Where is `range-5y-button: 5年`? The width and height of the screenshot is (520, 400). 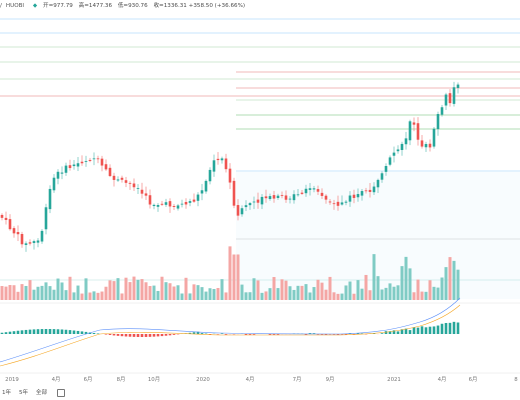
range-5y-button: 5年 is located at coordinates (23, 393).